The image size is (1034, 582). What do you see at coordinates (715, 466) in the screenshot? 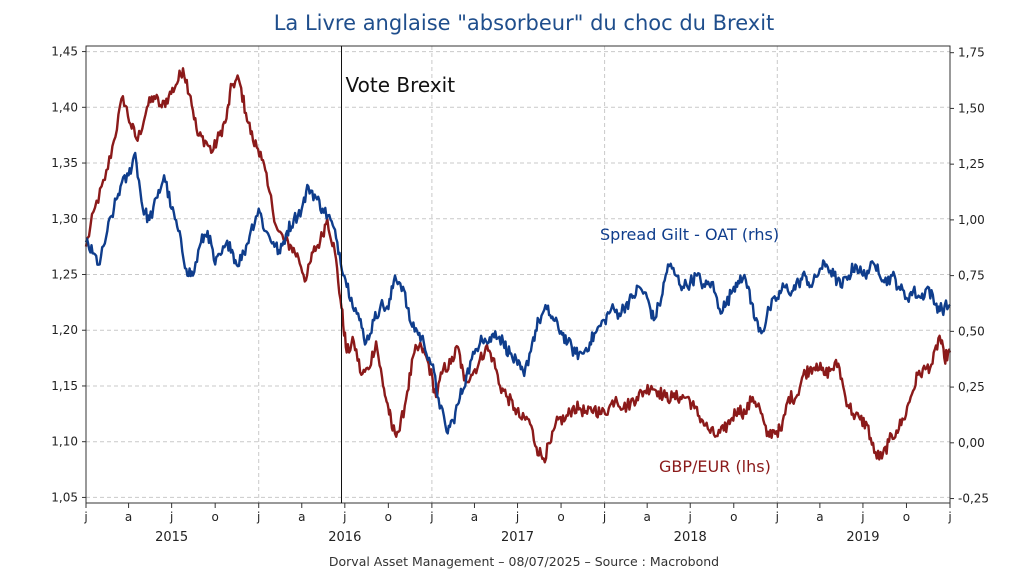
I see `series-label-1: GBP/EUR (lhs)` at bounding box center [715, 466].